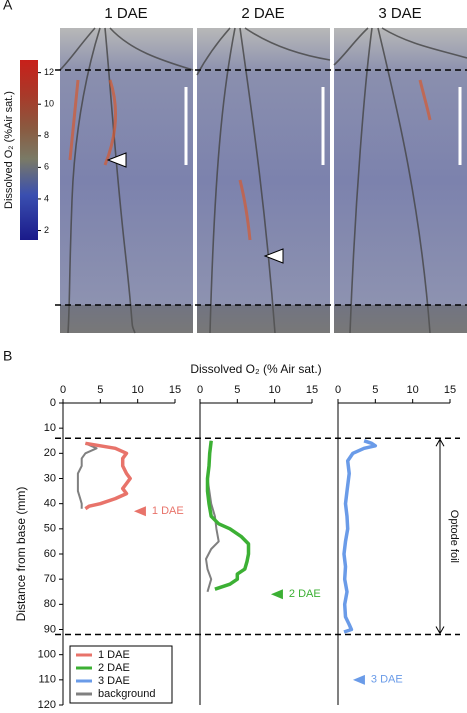 Image resolution: width=467 pixels, height=713 pixels. What do you see at coordinates (29, 150) in the screenshot?
I see `colorbar` at bounding box center [29, 150].